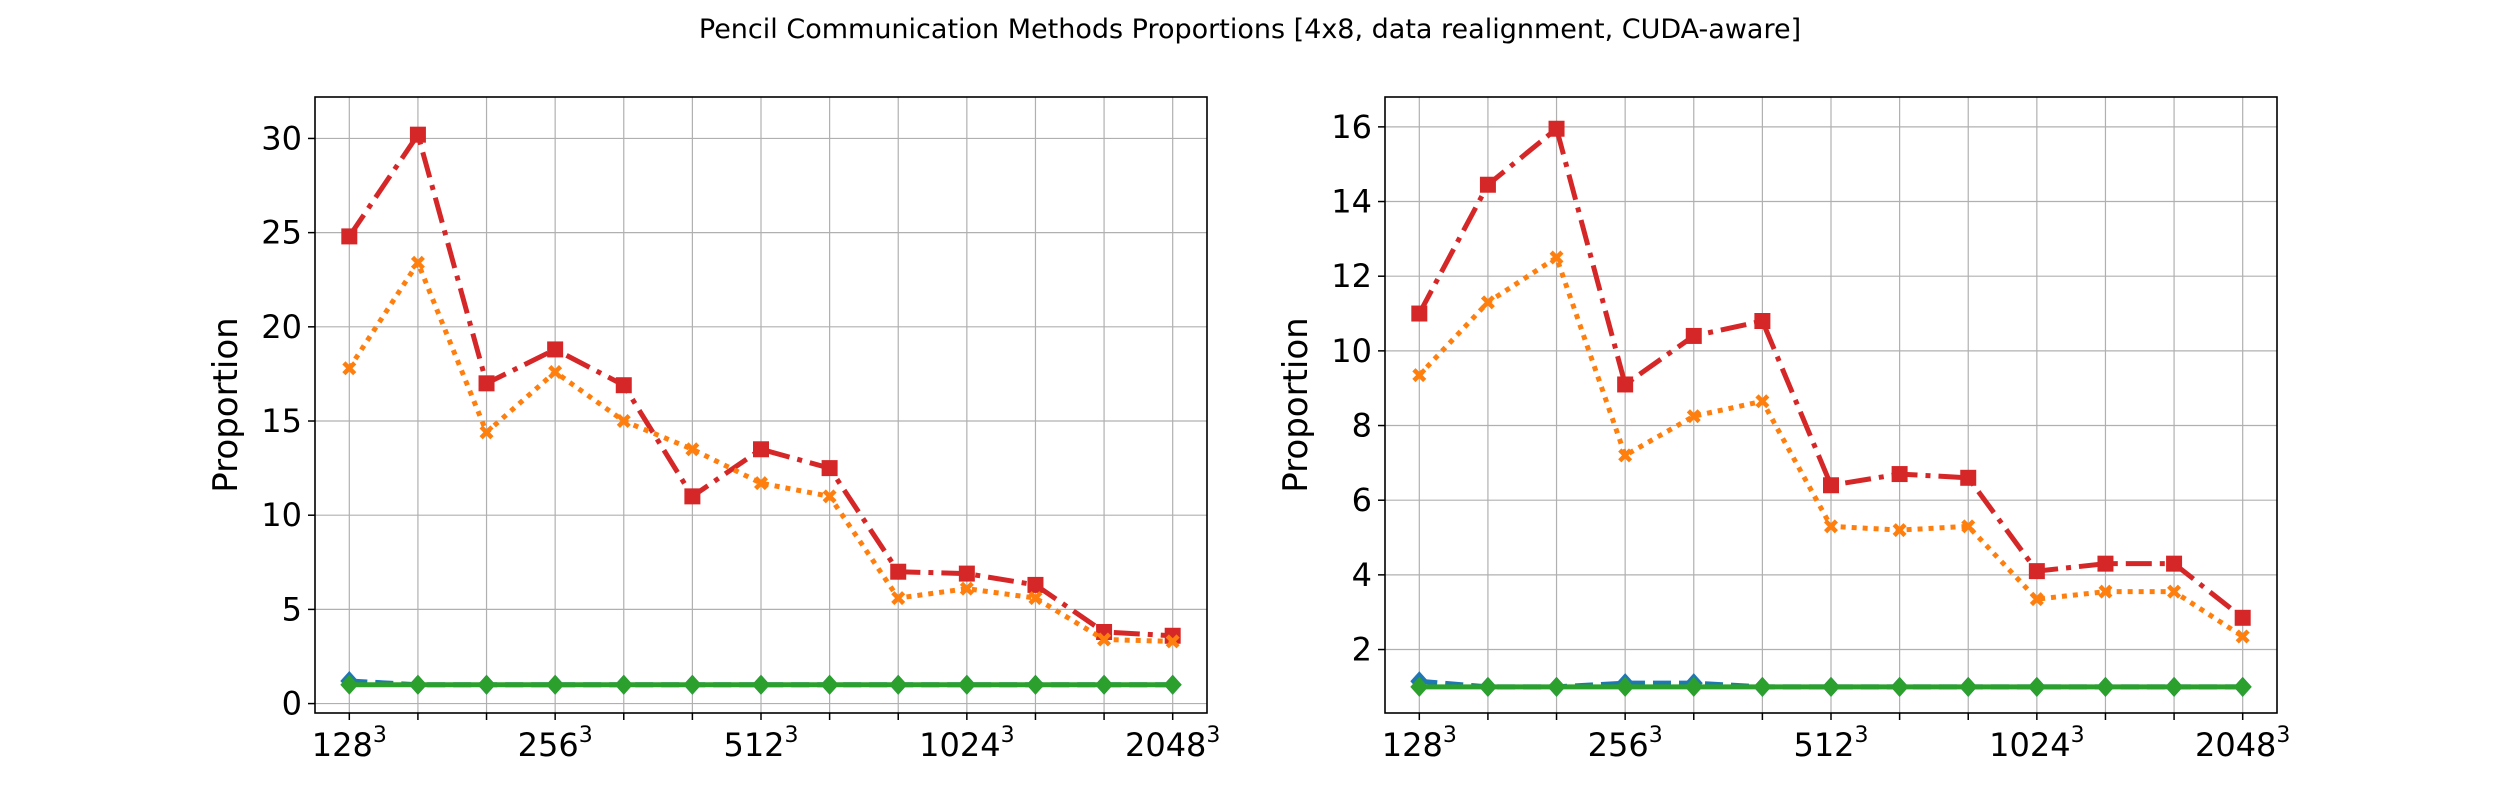 This screenshot has height=800, width=2500. What do you see at coordinates (281, 421) in the screenshot?
I see `y-tick-label: 15` at bounding box center [281, 421].